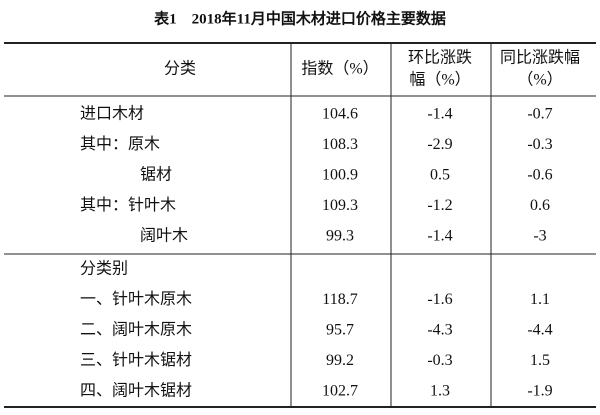 The image size is (600, 415). What do you see at coordinates (540, 58) in the screenshot?
I see `column-header: 同比涨跌幅` at bounding box center [540, 58].